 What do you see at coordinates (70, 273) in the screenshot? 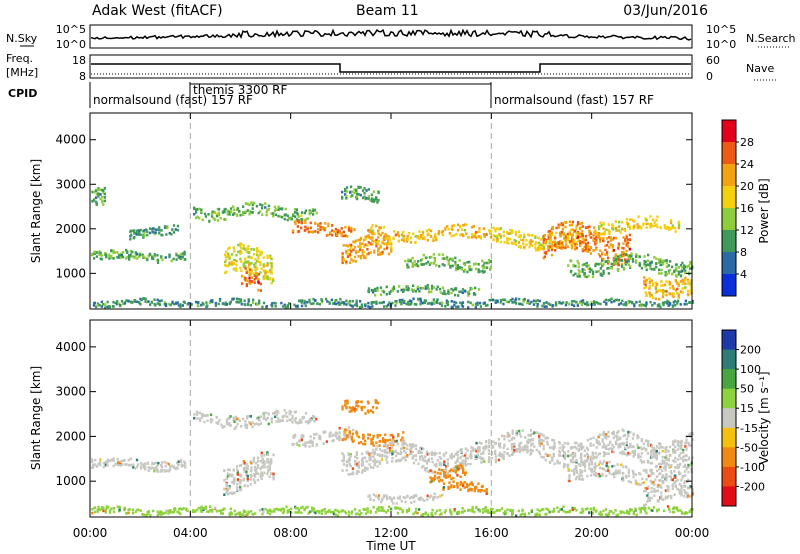
I see `y-tick-label: 1000` at bounding box center [70, 273].